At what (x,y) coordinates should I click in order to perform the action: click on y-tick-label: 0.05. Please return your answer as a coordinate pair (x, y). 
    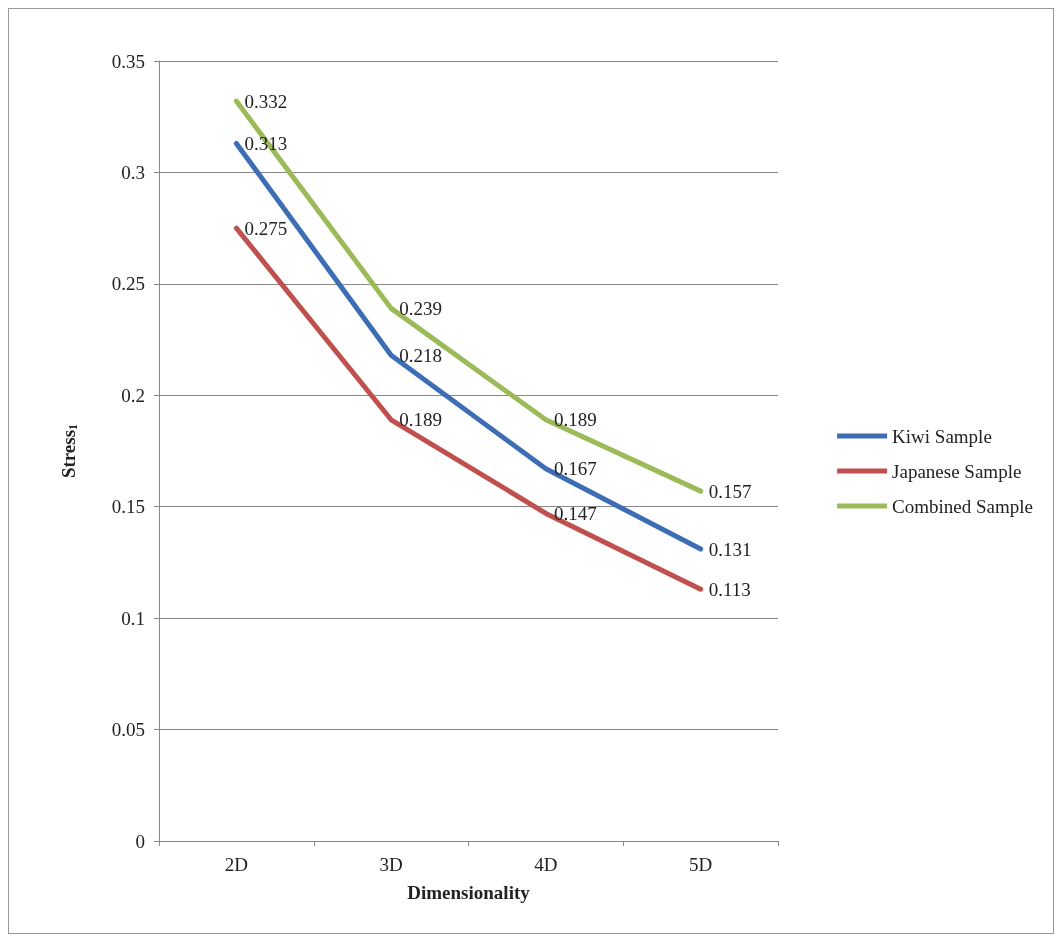
    Looking at the image, I should click on (128, 730).